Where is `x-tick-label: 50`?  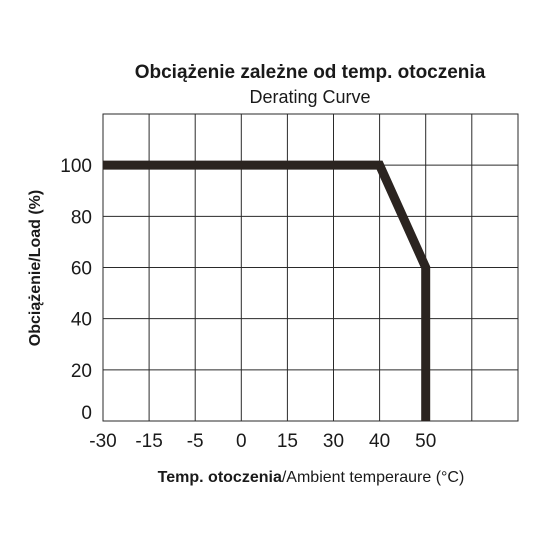 x-tick-label: 50 is located at coordinates (425, 441).